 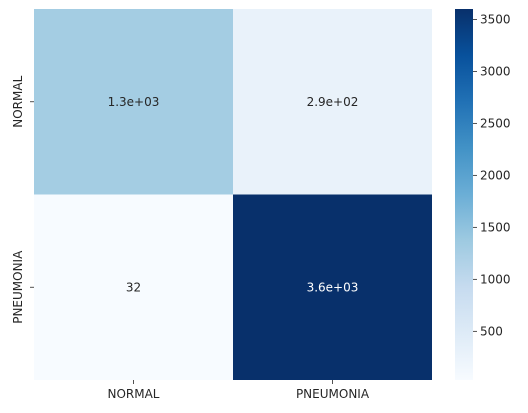 What do you see at coordinates (495, 175) in the screenshot?
I see `colorbar-tick-label: 2000` at bounding box center [495, 175].